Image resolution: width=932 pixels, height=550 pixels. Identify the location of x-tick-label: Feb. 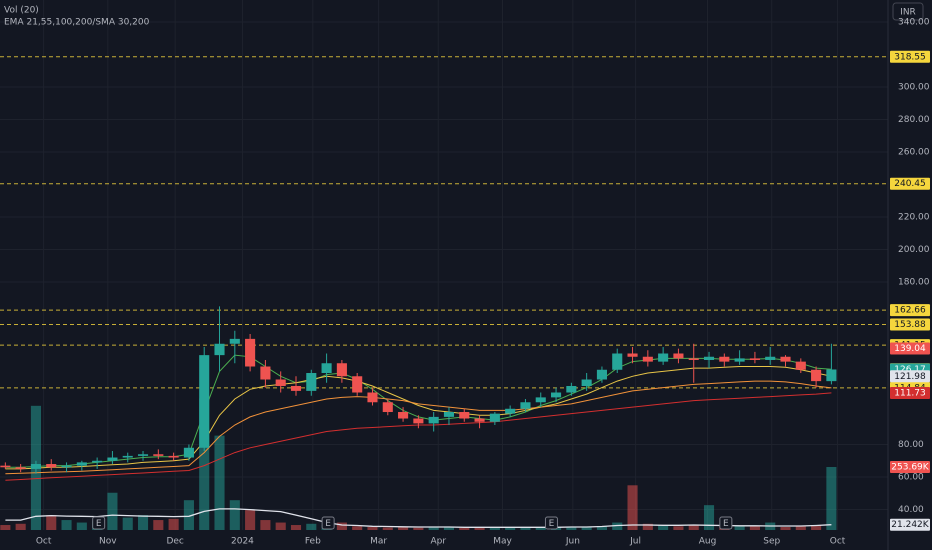
(313, 542).